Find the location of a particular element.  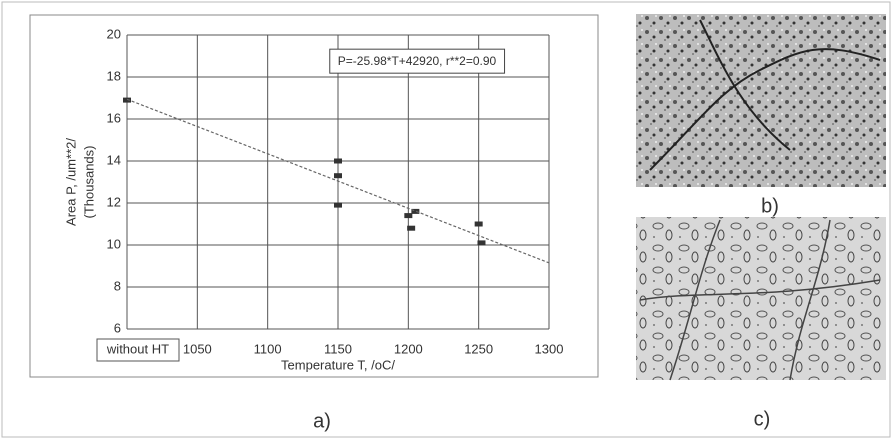

panel-label: b) is located at coordinates (770, 206).